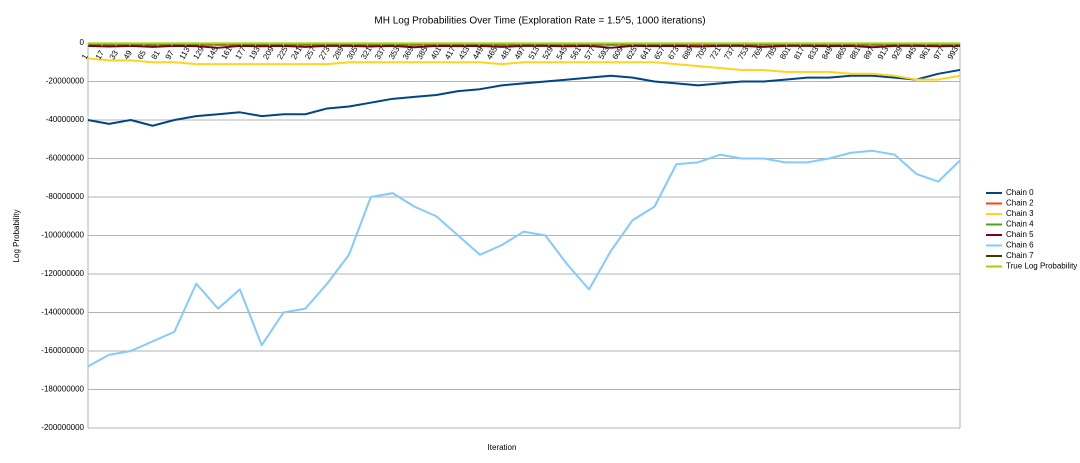  I want to click on y-axis-label: Log Probability, so click(16, 236).